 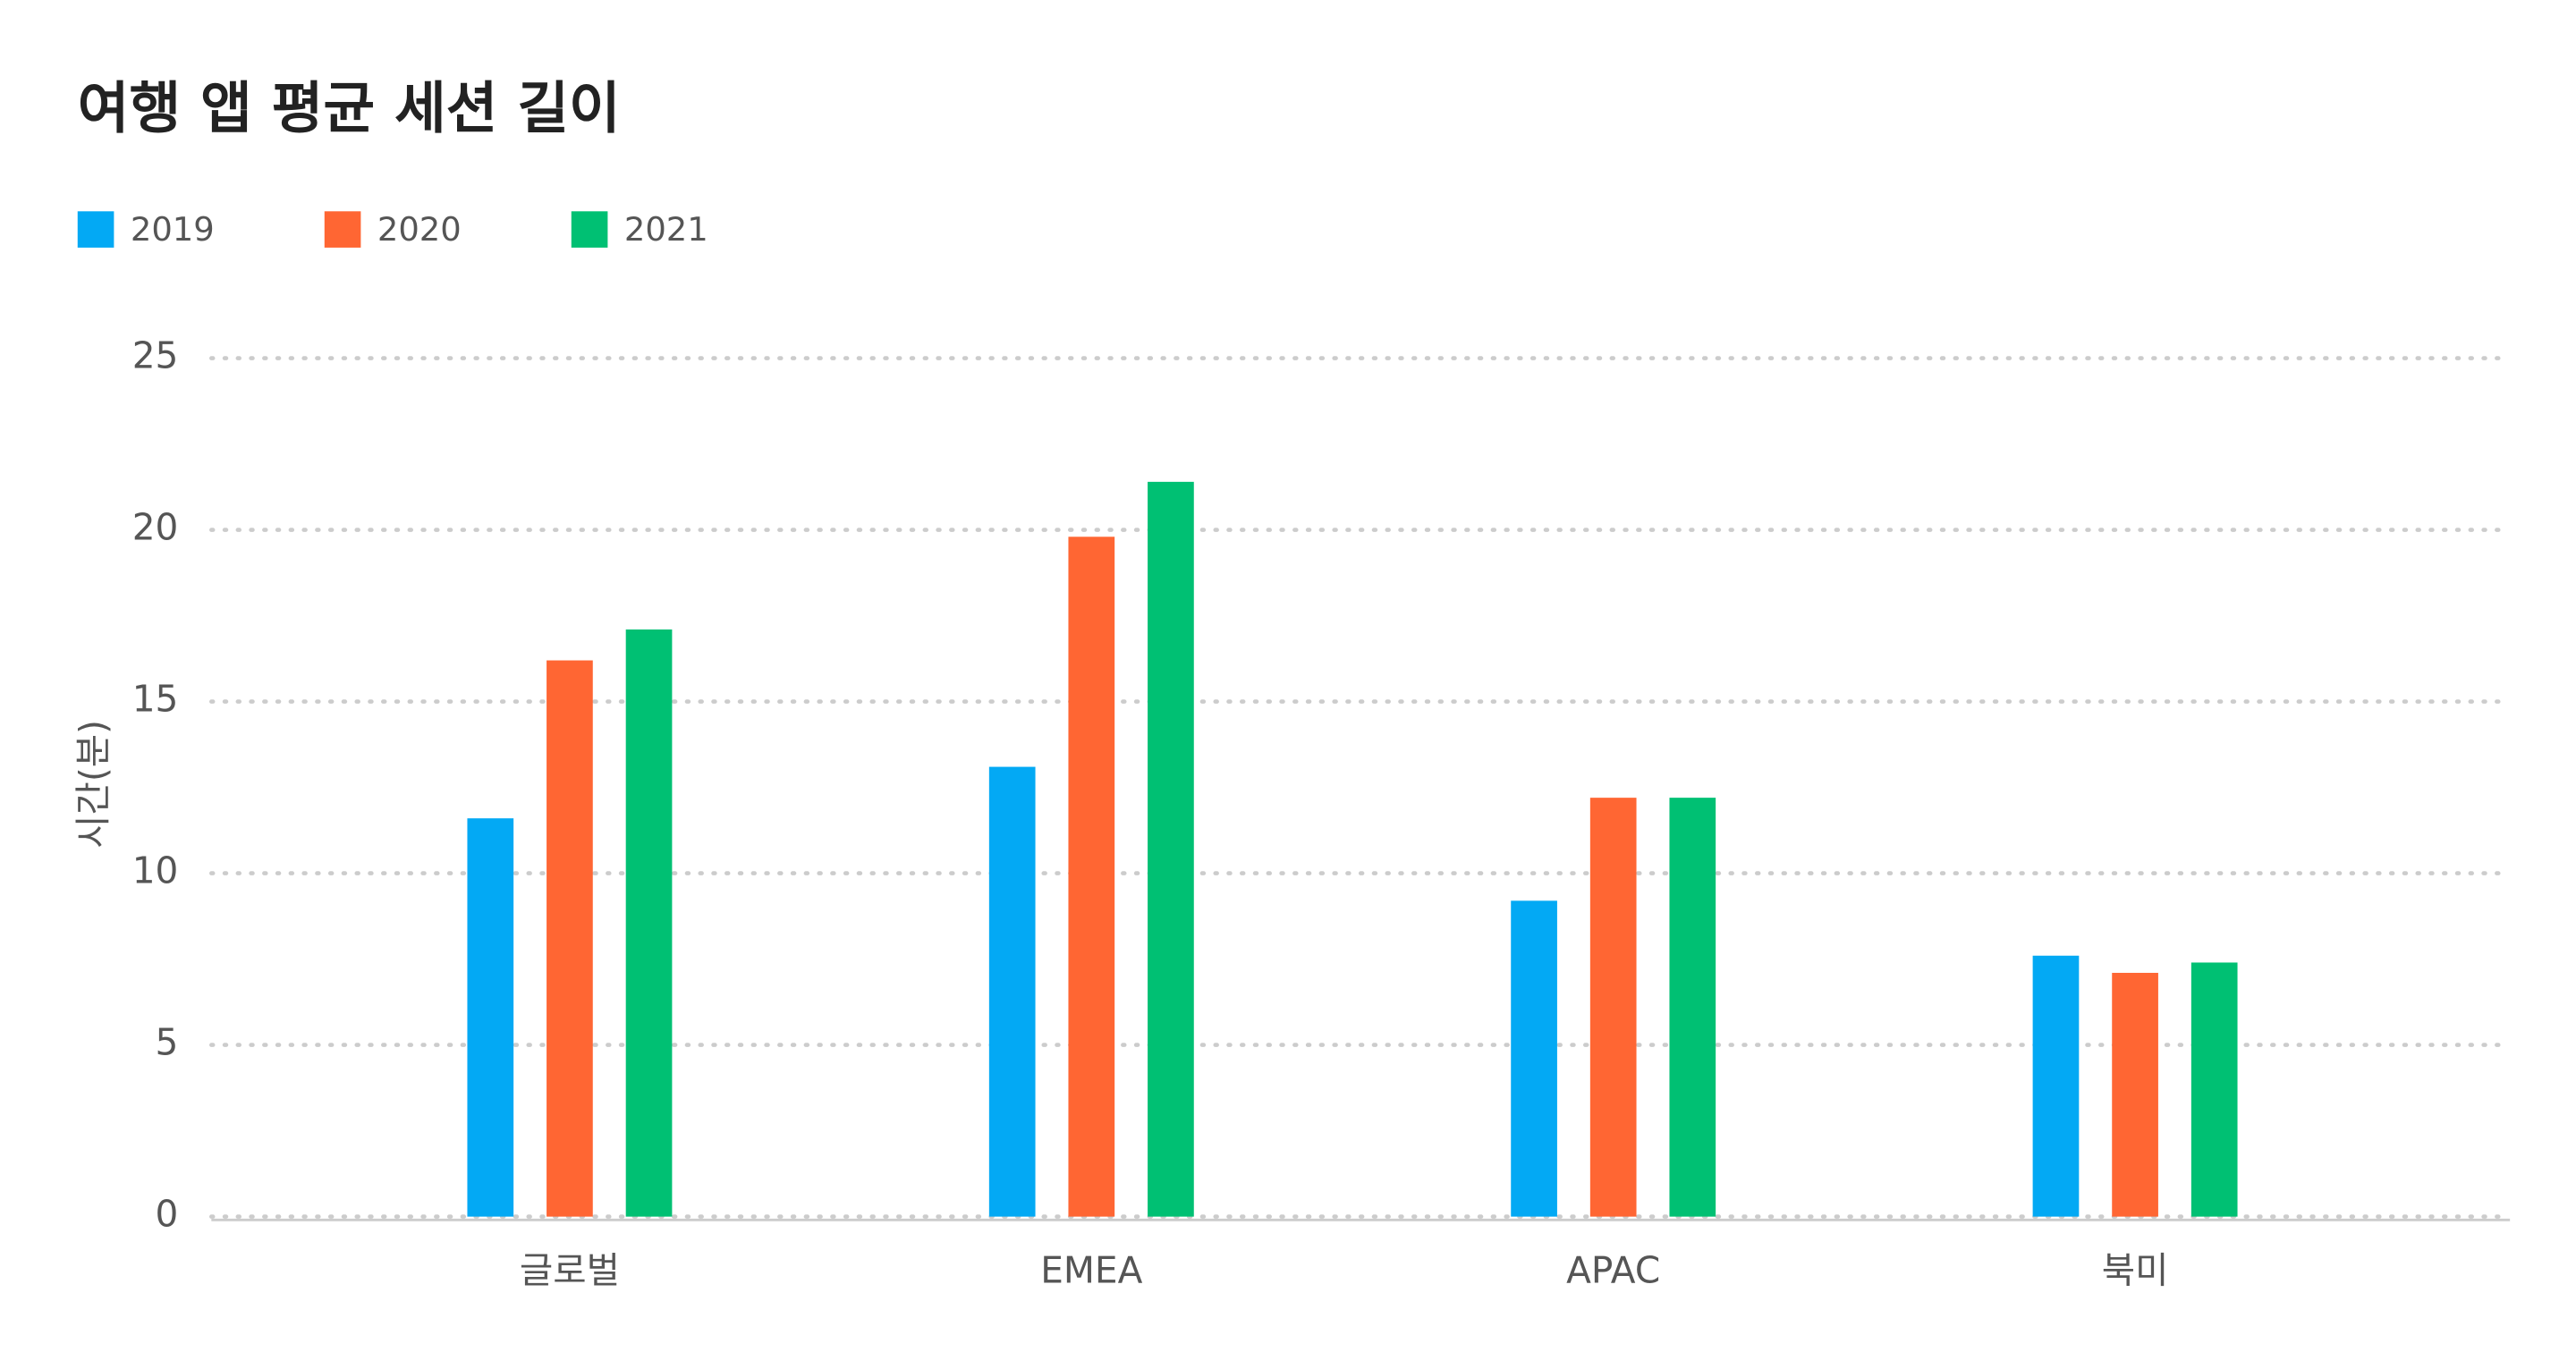 What do you see at coordinates (570, 1269) in the screenshot?
I see `x-tick-label: 글로벌` at bounding box center [570, 1269].